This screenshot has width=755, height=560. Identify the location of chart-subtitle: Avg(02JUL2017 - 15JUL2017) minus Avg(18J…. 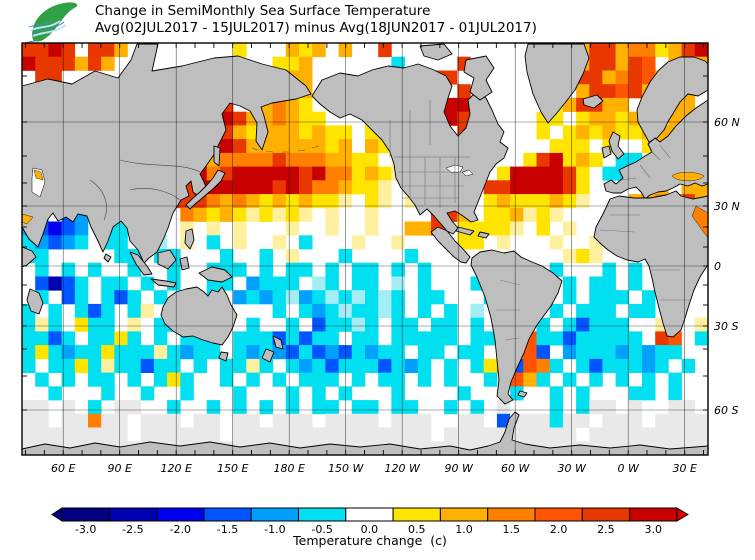
(316, 28).